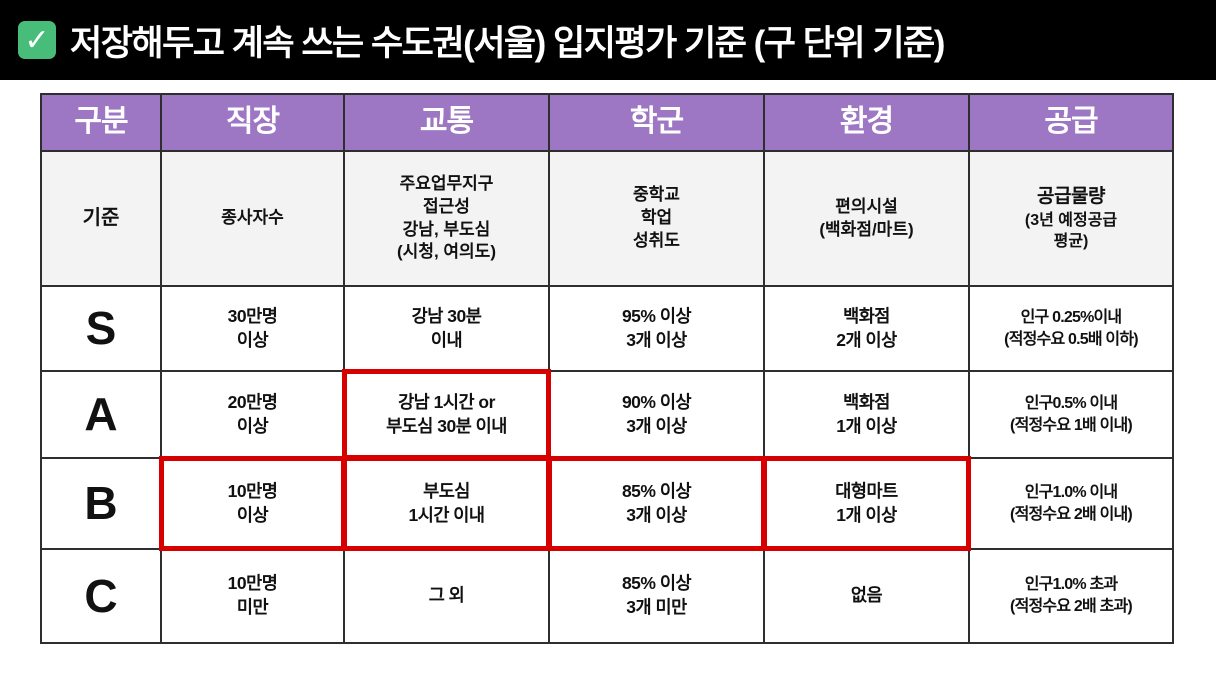 Image resolution: width=1216 pixels, height=684 pixels. What do you see at coordinates (657, 219) in the screenshot?
I see `cell-criteria-school: 중학교 학업 성취도` at bounding box center [657, 219].